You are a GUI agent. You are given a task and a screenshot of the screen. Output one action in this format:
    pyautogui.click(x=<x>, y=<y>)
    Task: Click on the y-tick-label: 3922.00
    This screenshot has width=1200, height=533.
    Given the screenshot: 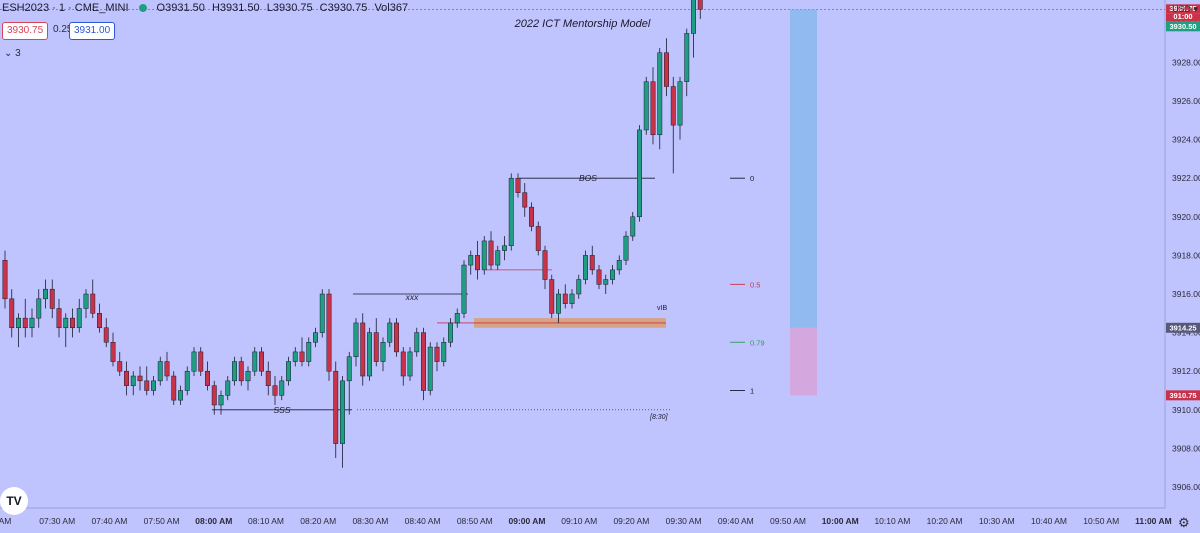 What is the action you would take?
    pyautogui.click(x=1186, y=178)
    